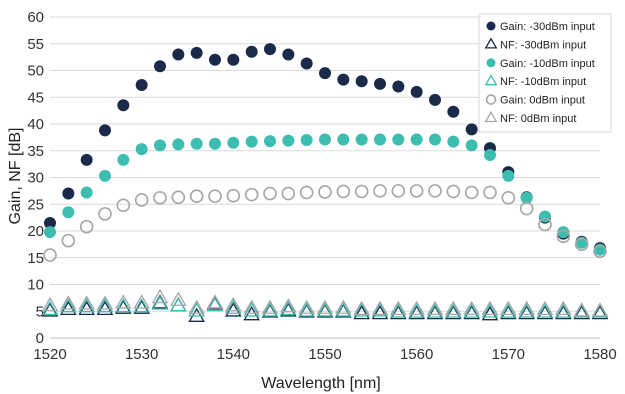 This screenshot has height=394, width=625. What do you see at coordinates (320, 383) in the screenshot?
I see `x-axis-title: Wavelength [nm]` at bounding box center [320, 383].